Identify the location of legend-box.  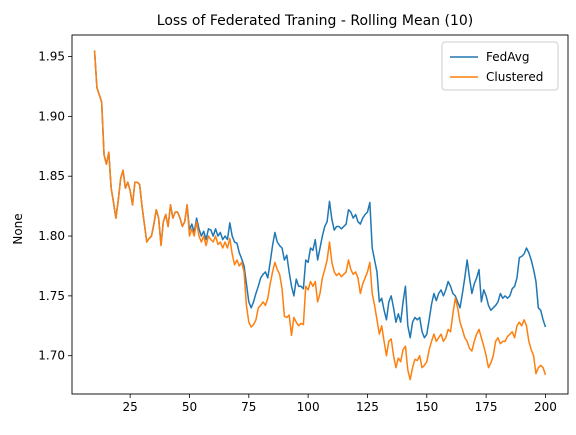
(500, 66).